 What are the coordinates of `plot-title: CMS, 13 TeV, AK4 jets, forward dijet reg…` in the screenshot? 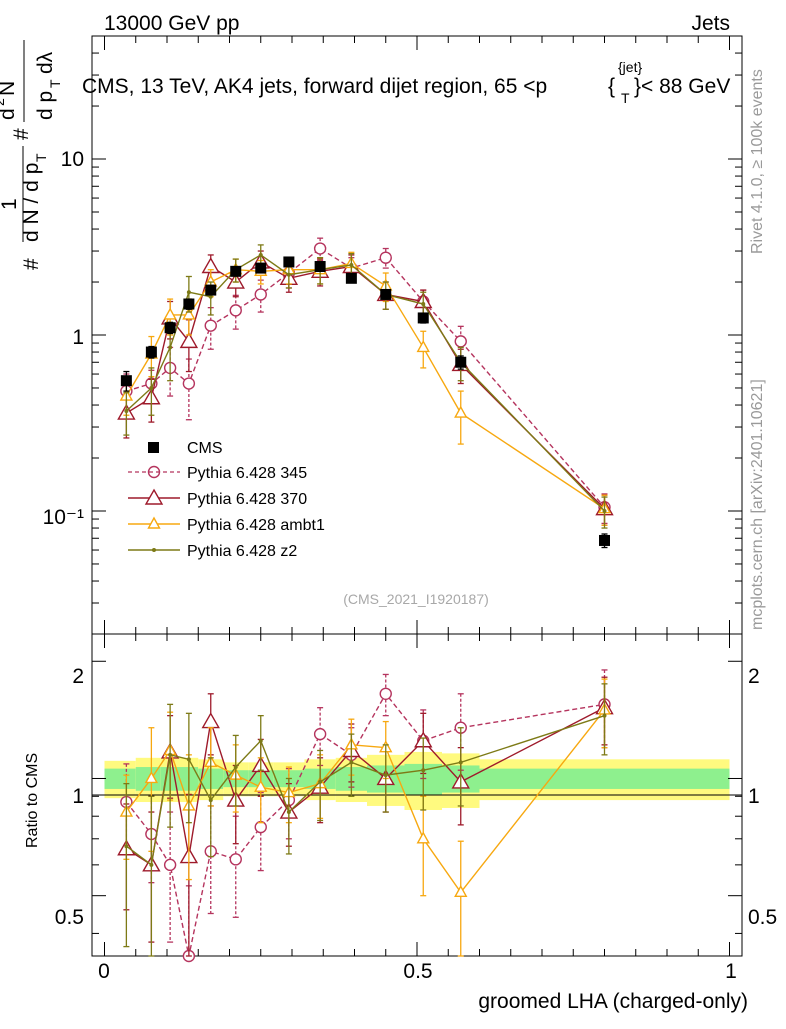 It's located at (406, 82).